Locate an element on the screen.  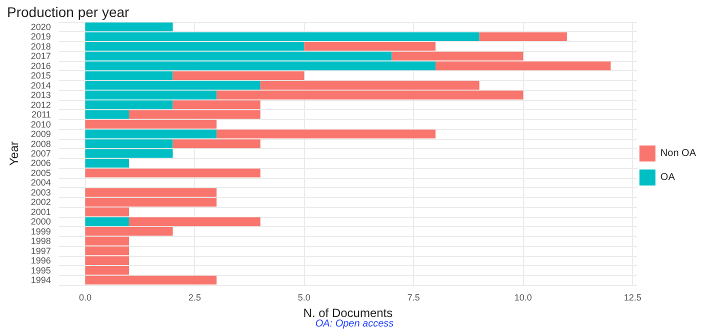
y-tick-label: 2014 is located at coordinates (40, 85).